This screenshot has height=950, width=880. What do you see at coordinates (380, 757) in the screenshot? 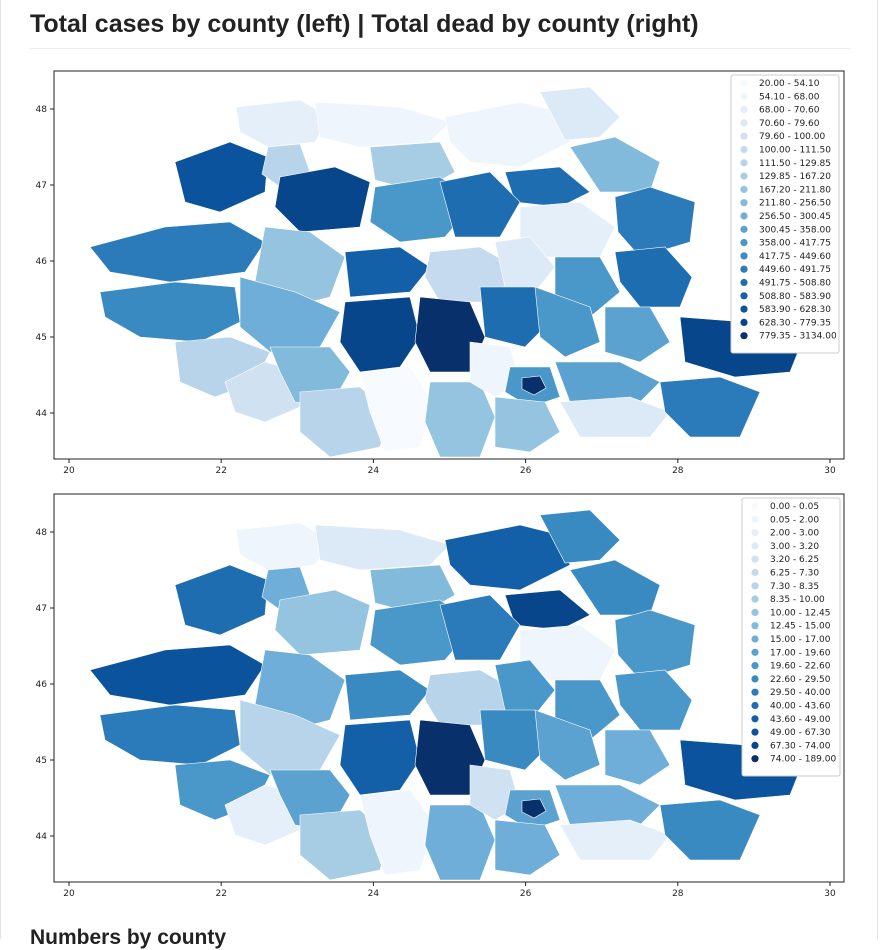
I see `county-valcea` at bounding box center [380, 757].